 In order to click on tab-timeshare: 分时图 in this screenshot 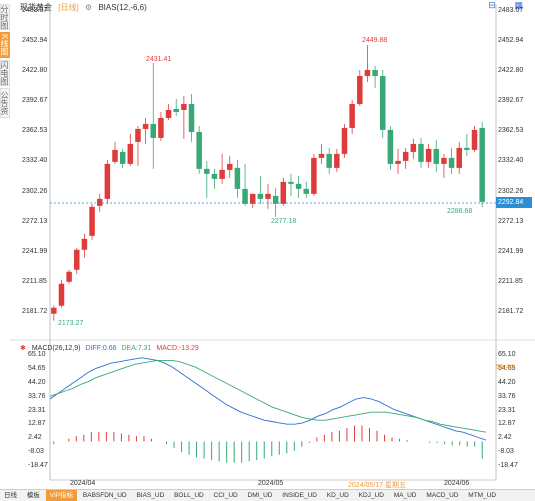, I will do `click(5, 17)`.